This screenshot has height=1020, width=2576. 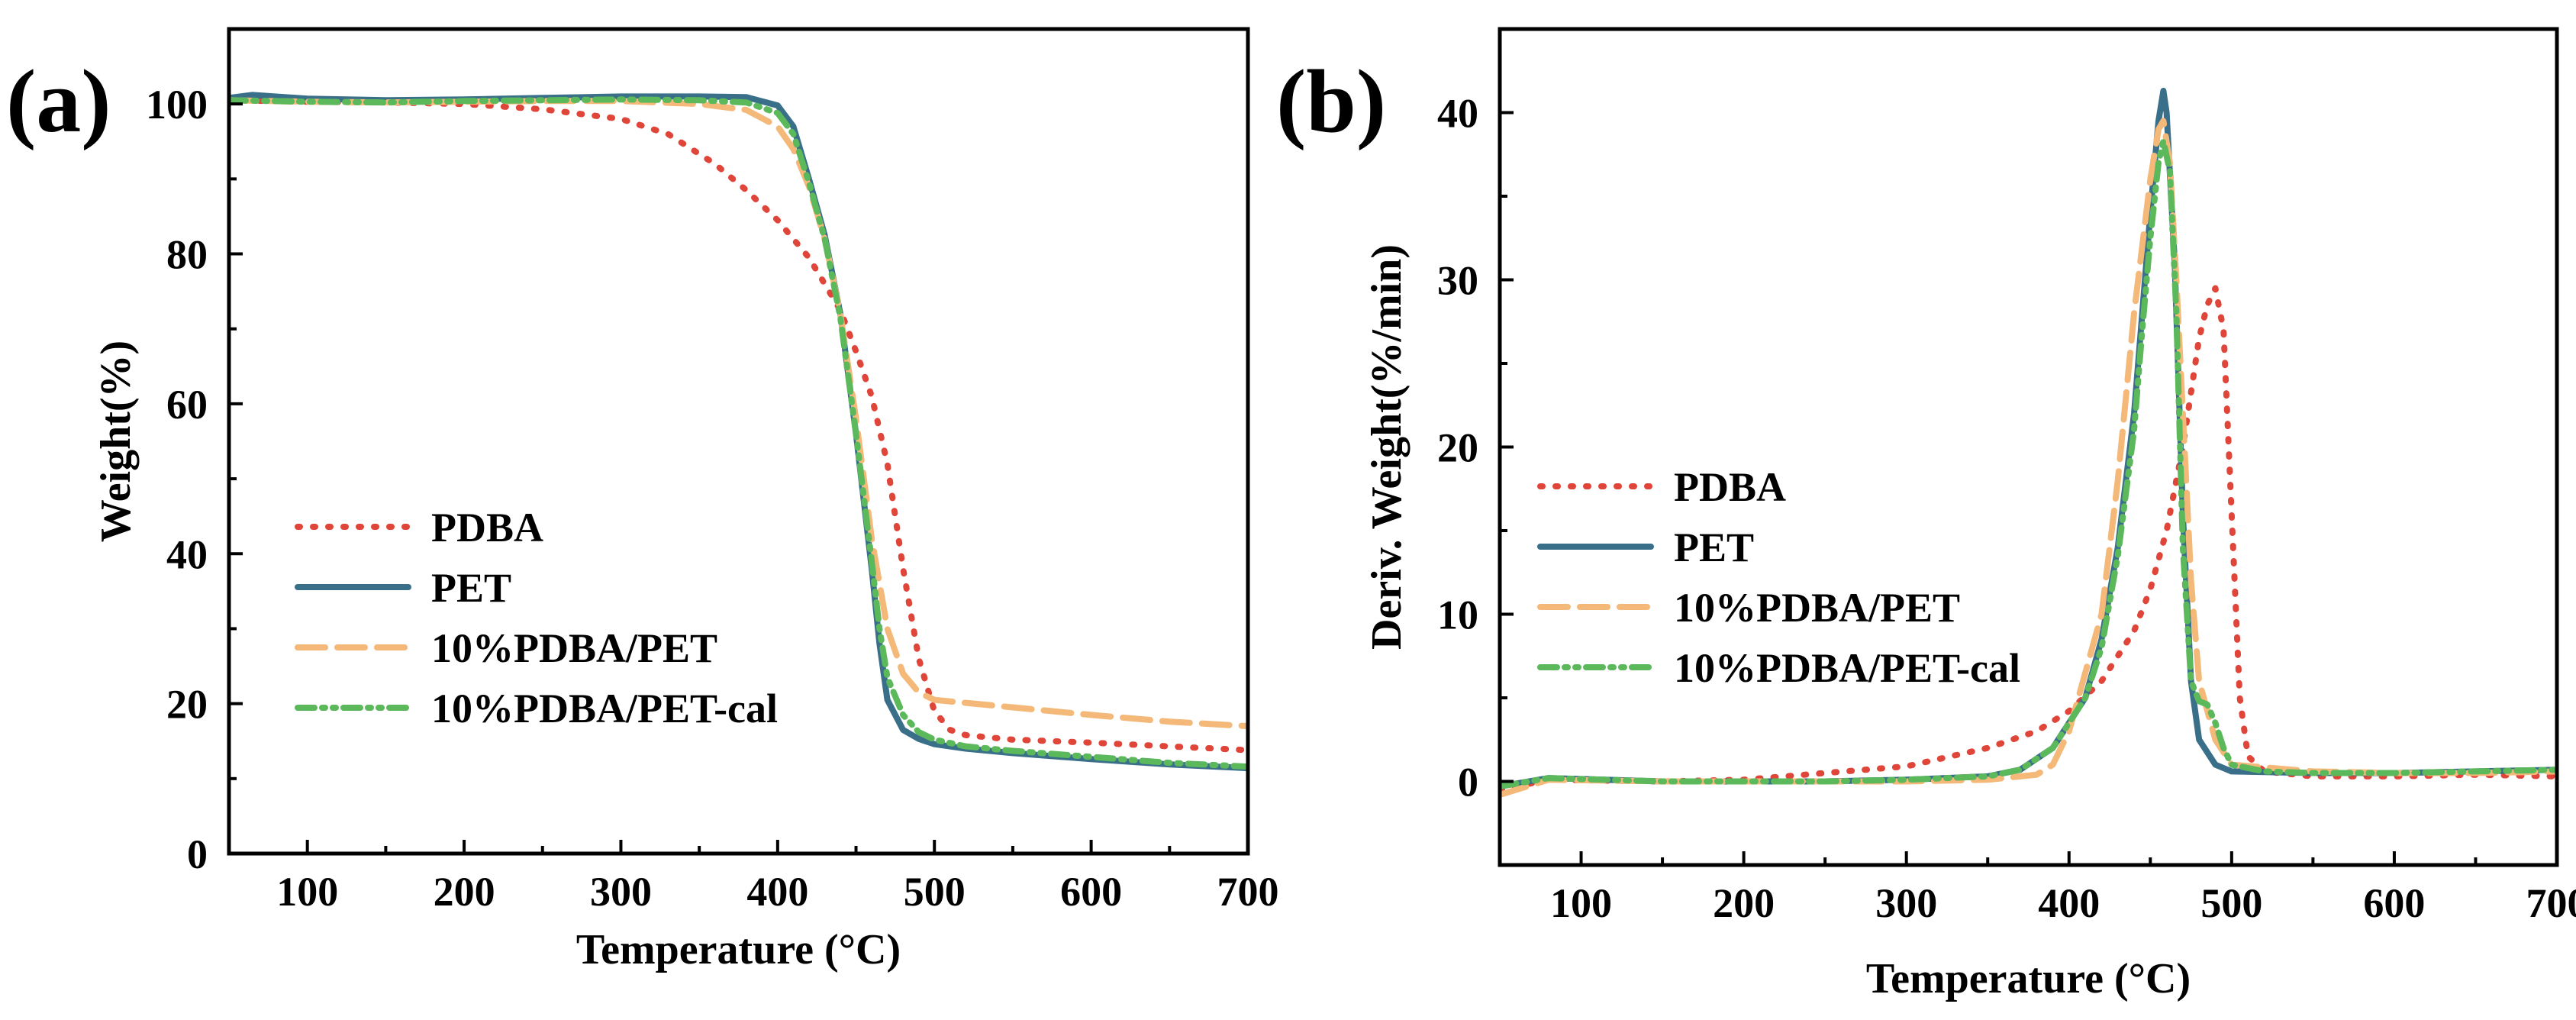 What do you see at coordinates (116, 441) in the screenshot?
I see `y-axis-title: Weight(%)` at bounding box center [116, 441].